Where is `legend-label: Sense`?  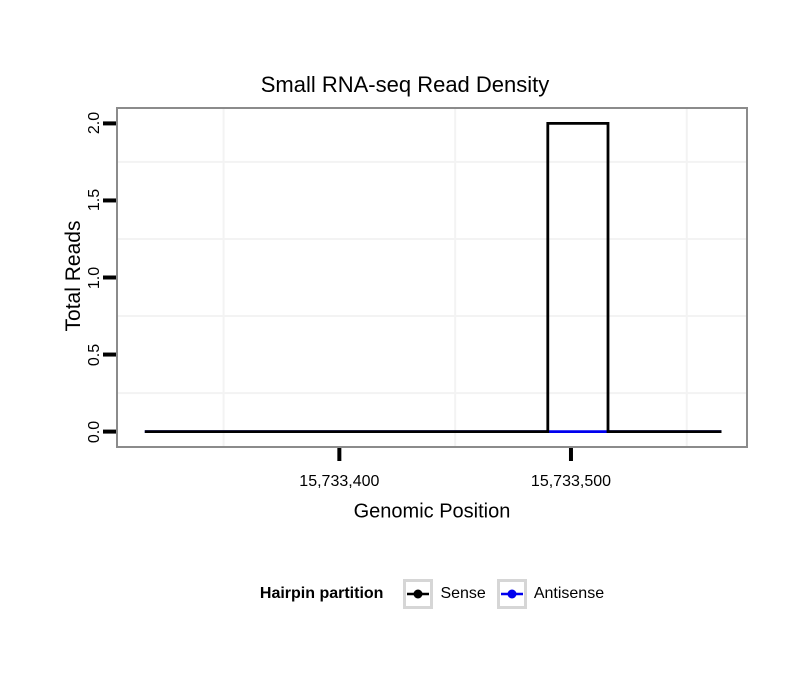 legend-label: Sense is located at coordinates (463, 593).